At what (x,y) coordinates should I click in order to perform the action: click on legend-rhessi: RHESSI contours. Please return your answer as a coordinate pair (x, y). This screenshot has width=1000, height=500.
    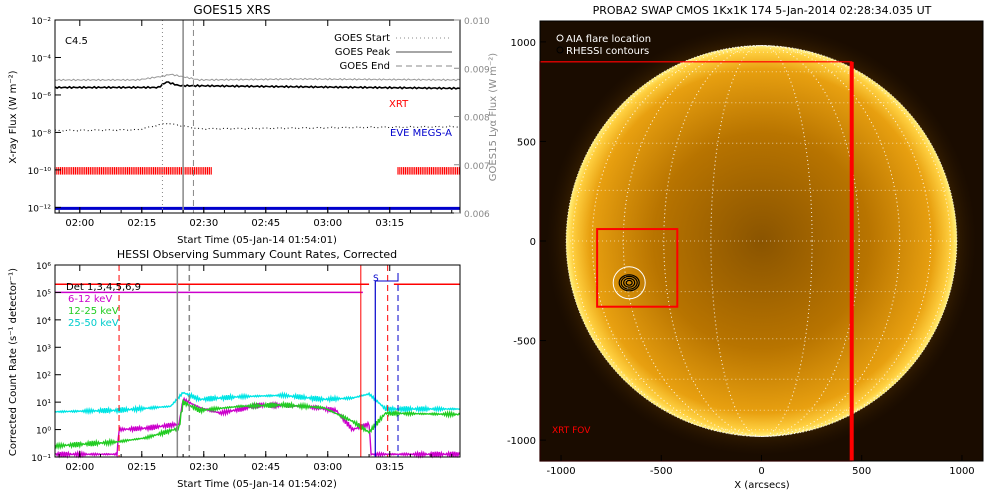
    Looking at the image, I should click on (607, 51).